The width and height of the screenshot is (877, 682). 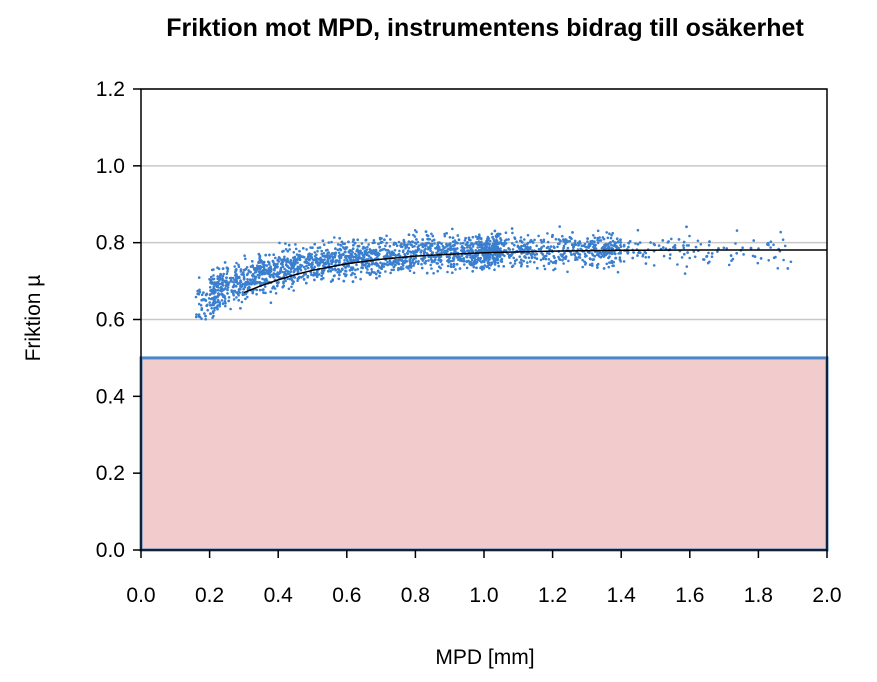 I want to click on x-tick-label: 0.8, so click(x=415, y=595).